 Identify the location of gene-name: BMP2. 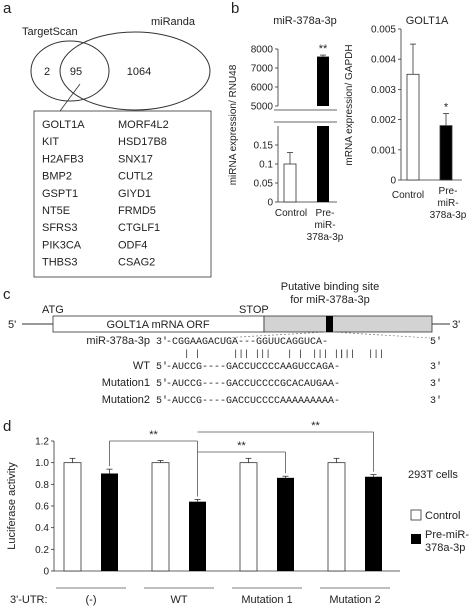
(57, 177).